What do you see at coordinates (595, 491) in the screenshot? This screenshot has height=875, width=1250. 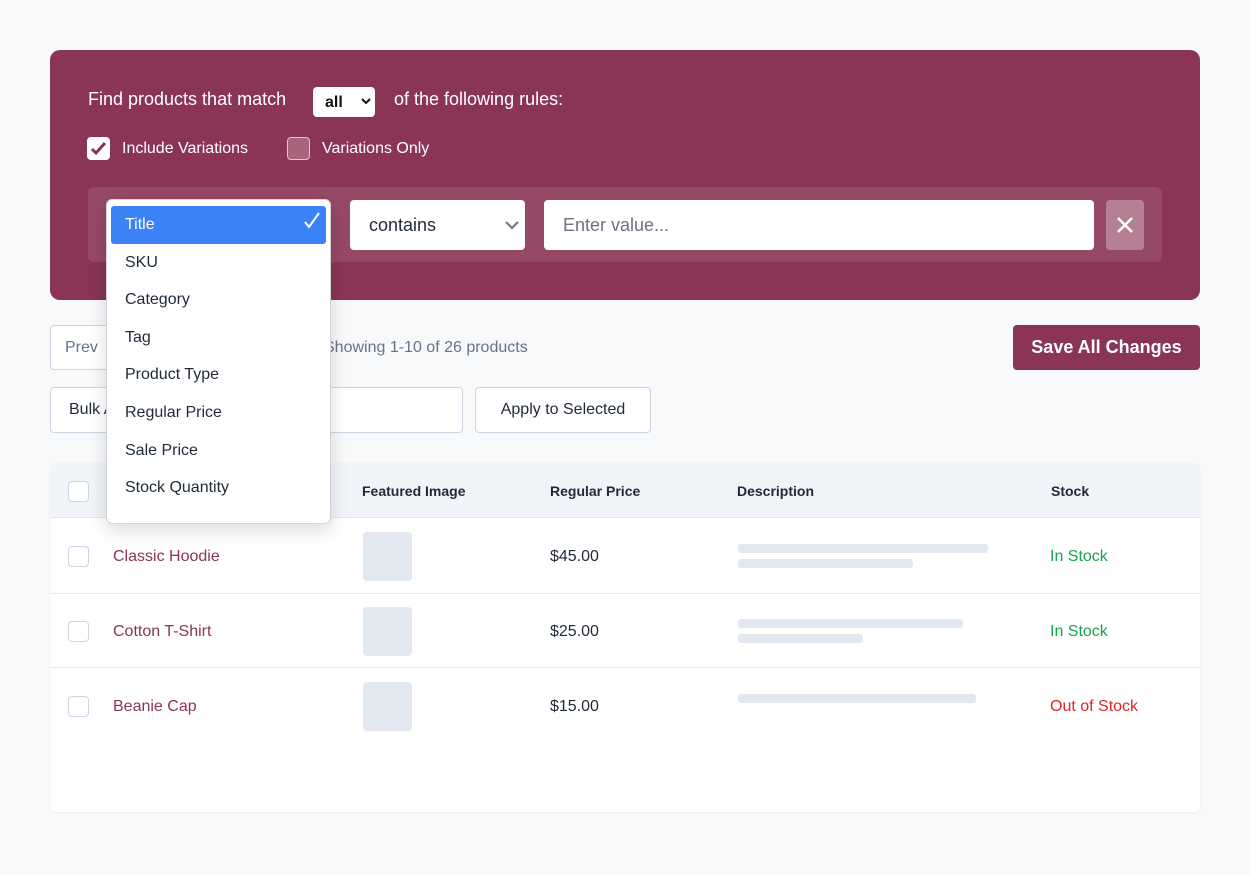 I see `column-header: Regular Price` at bounding box center [595, 491].